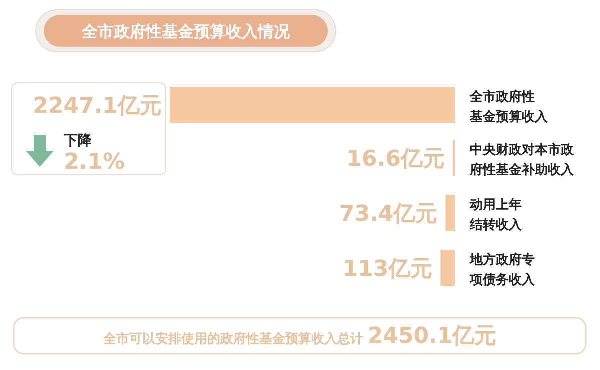 This screenshot has width=600, height=370. What do you see at coordinates (387, 269) in the screenshot?
I see `data-label: 113亿元` at bounding box center [387, 269].